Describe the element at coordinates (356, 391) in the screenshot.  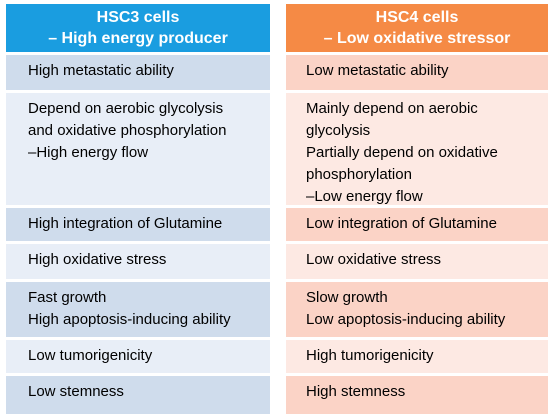
I see `cell-text: High stemness` at that location.